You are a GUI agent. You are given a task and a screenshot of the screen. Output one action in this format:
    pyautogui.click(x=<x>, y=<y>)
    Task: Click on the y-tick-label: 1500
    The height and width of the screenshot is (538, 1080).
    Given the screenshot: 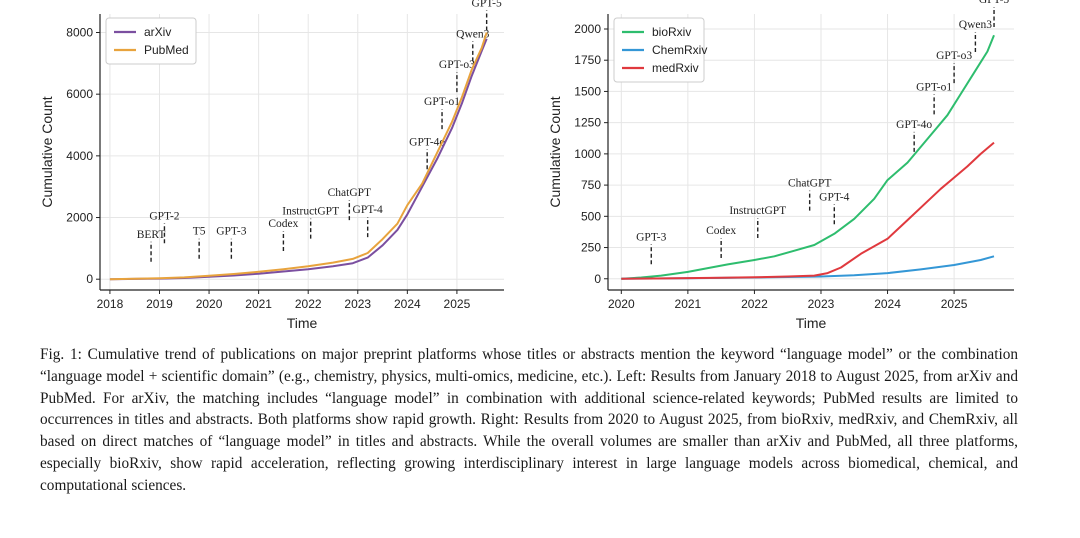 What is the action you would take?
    pyautogui.click(x=587, y=91)
    